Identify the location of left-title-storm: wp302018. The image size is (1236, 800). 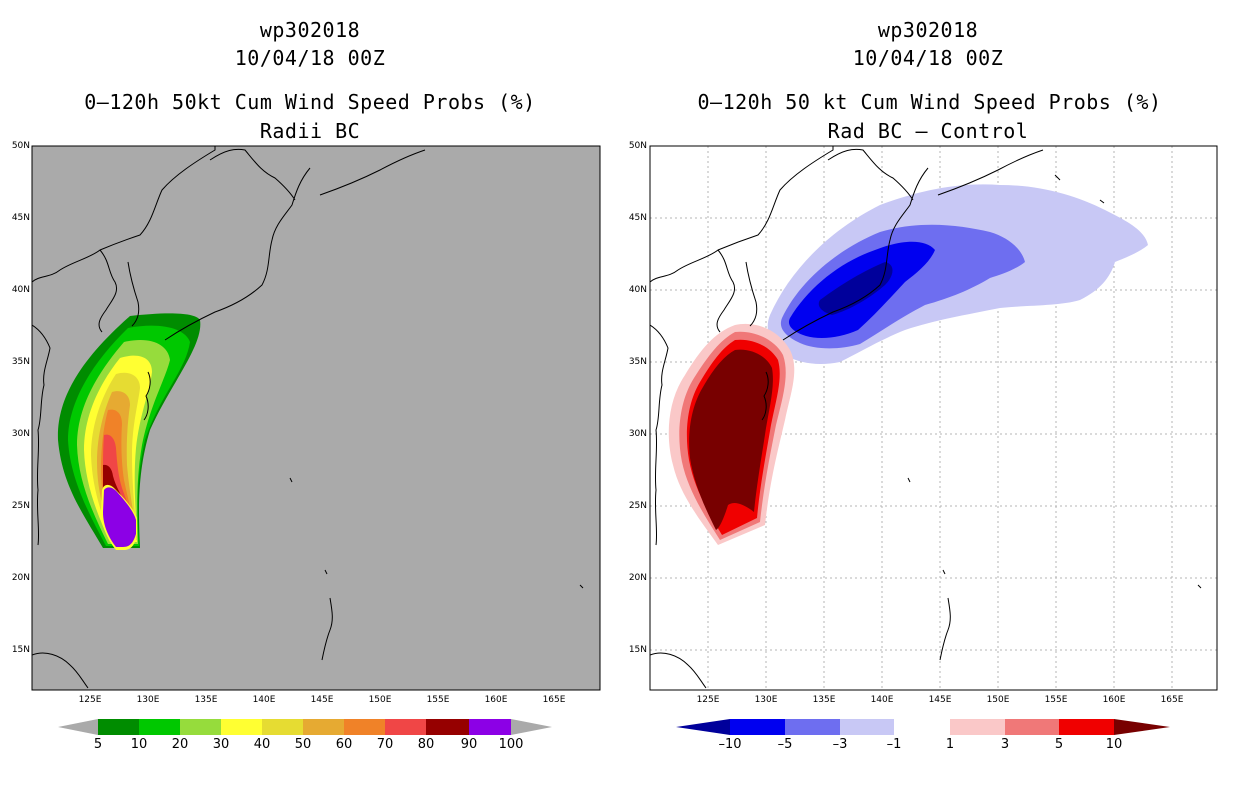
(310, 30).